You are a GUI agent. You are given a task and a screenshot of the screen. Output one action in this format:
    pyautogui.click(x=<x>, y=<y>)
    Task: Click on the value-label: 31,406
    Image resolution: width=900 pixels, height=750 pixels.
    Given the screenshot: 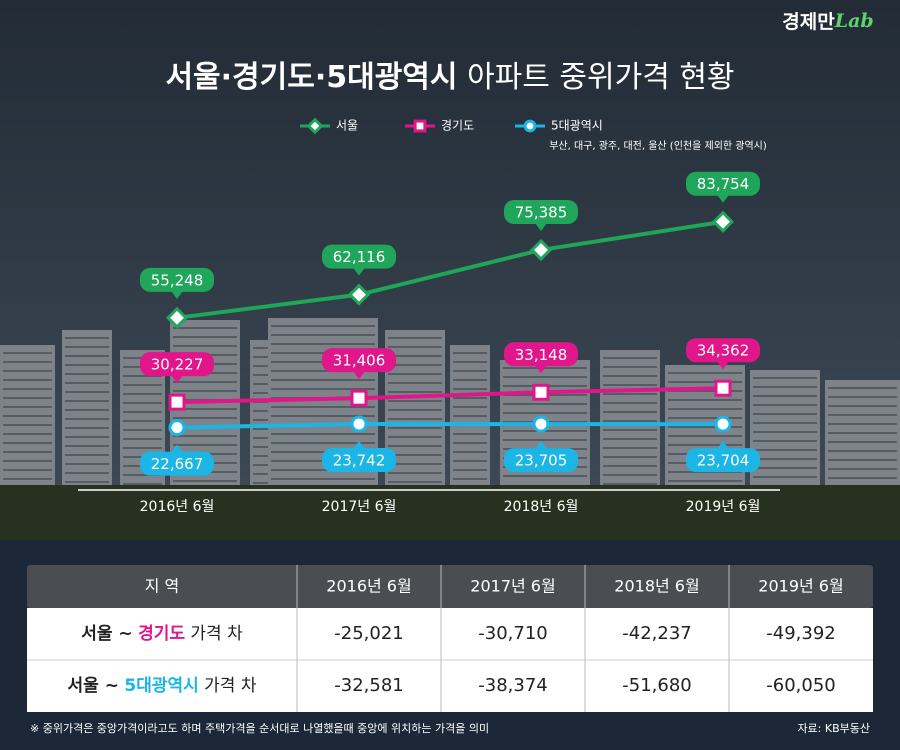 What is the action you would take?
    pyautogui.click(x=359, y=361)
    